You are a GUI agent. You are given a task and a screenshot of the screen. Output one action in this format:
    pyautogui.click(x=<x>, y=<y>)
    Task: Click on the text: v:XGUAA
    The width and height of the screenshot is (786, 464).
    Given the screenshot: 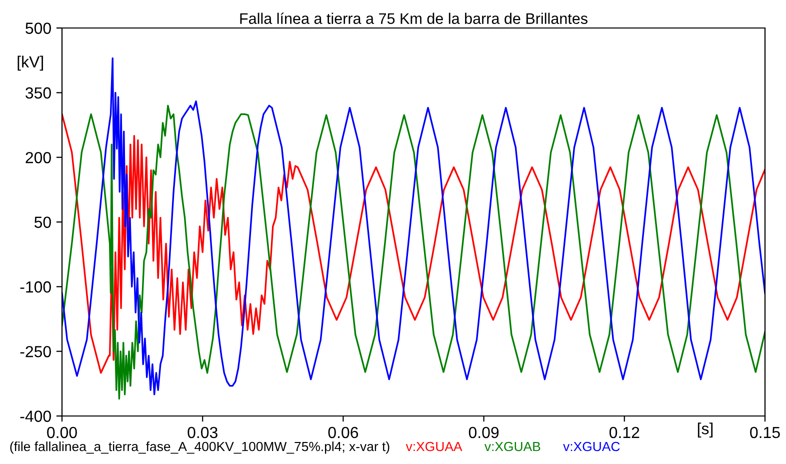 What is the action you would take?
    pyautogui.click(x=434, y=447)
    